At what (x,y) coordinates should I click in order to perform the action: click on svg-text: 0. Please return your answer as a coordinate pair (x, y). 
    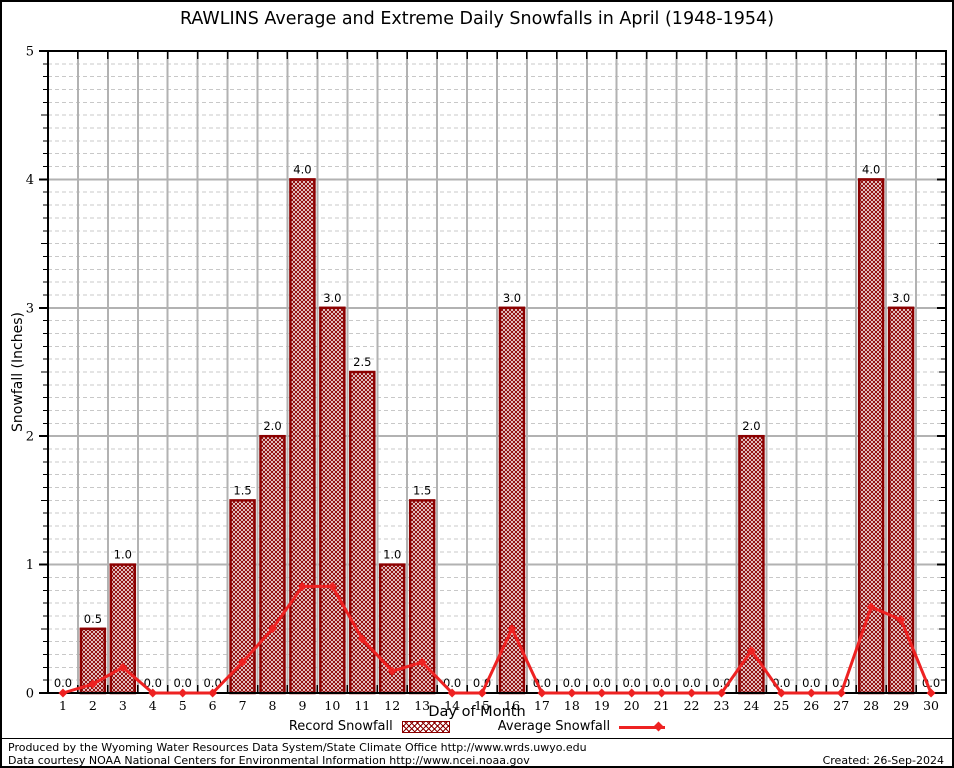
    Looking at the image, I should click on (30, 694).